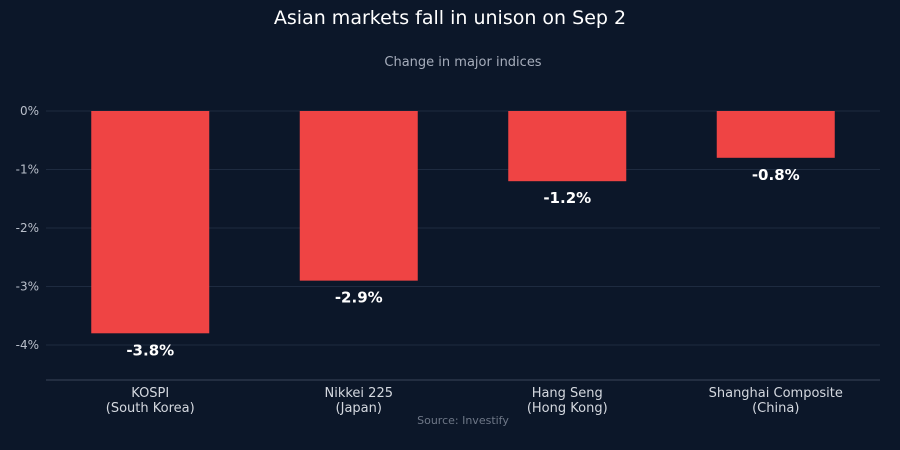 The width and height of the screenshot is (900, 450). I want to click on x-category-label: Hang Seng, so click(567, 393).